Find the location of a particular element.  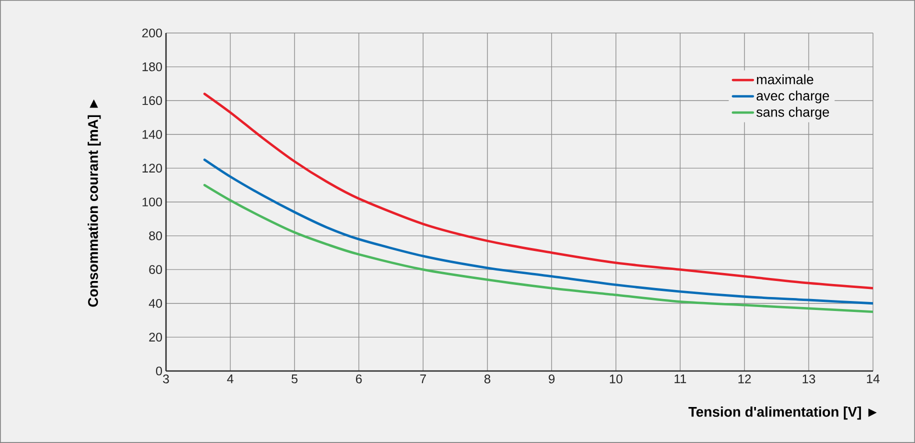

legend-label: maximale is located at coordinates (785, 79).